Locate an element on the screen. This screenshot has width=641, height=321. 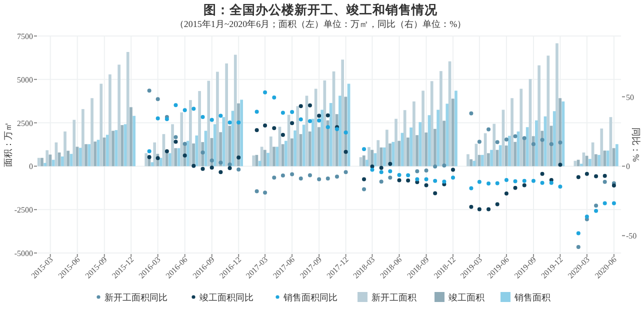
legend-label: 竣工面积 is located at coordinates (466, 297).